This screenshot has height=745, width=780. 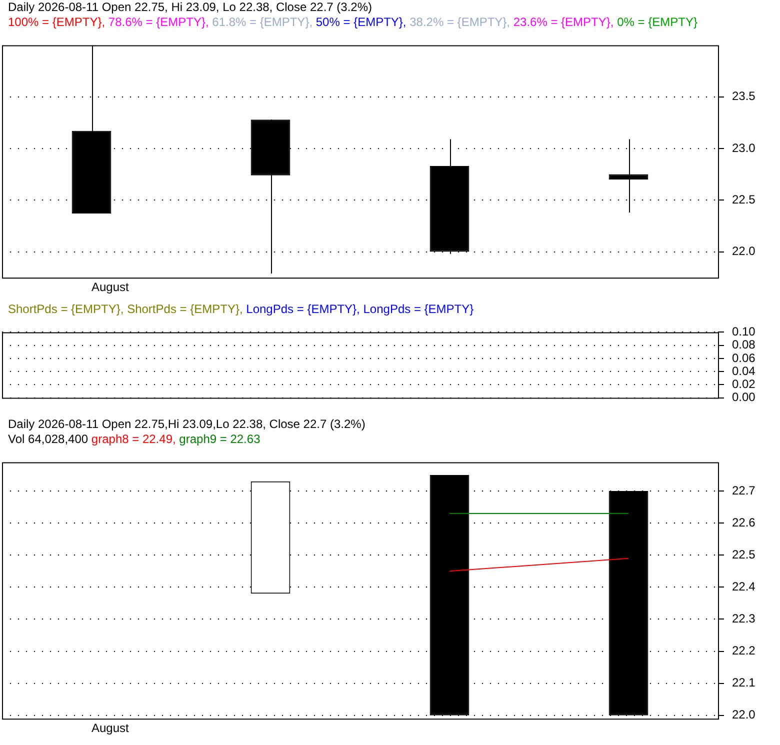 I want to click on y-tick-label: 0.08, so click(x=744, y=345).